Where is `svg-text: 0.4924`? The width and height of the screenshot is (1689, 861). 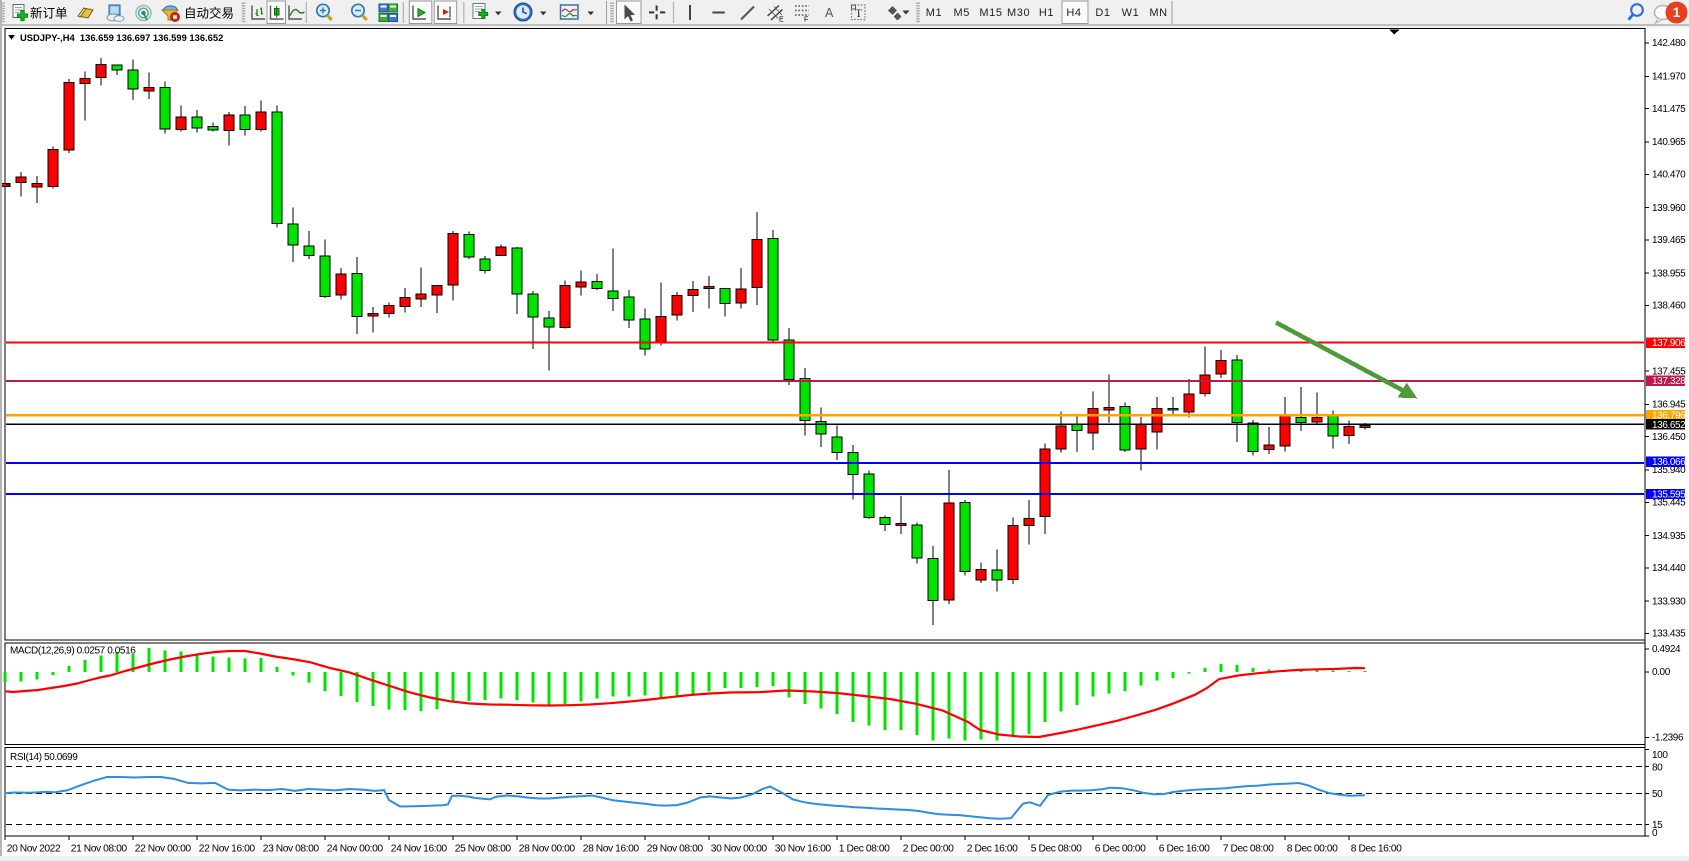 svg-text: 0.4924 is located at coordinates (1666, 649).